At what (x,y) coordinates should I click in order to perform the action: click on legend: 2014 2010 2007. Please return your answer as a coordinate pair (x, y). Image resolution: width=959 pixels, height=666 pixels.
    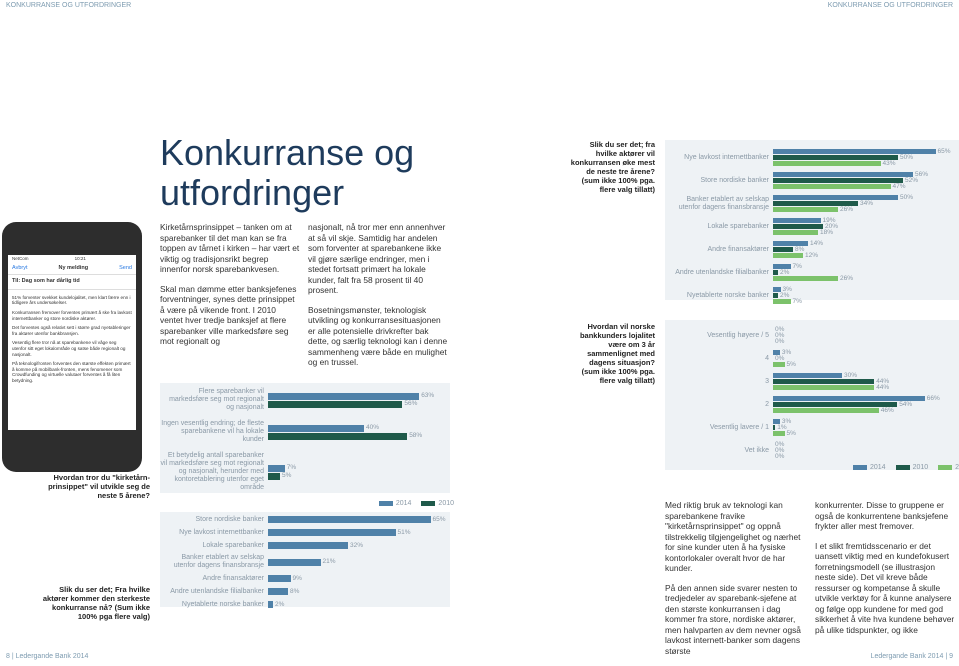
    Looking at the image, I should click on (906, 467).